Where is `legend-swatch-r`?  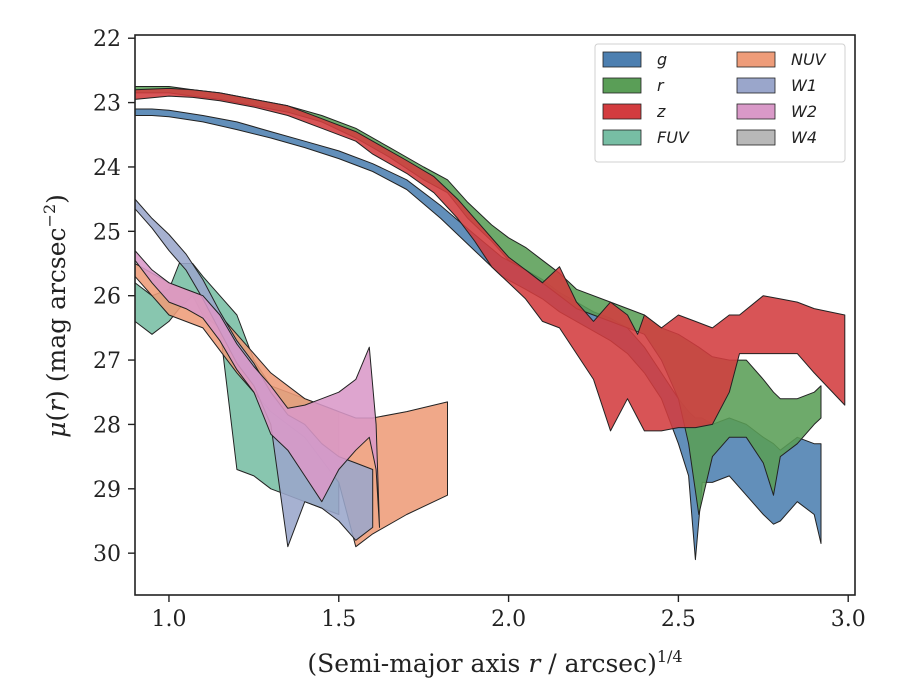 legend-swatch-r is located at coordinates (622, 85).